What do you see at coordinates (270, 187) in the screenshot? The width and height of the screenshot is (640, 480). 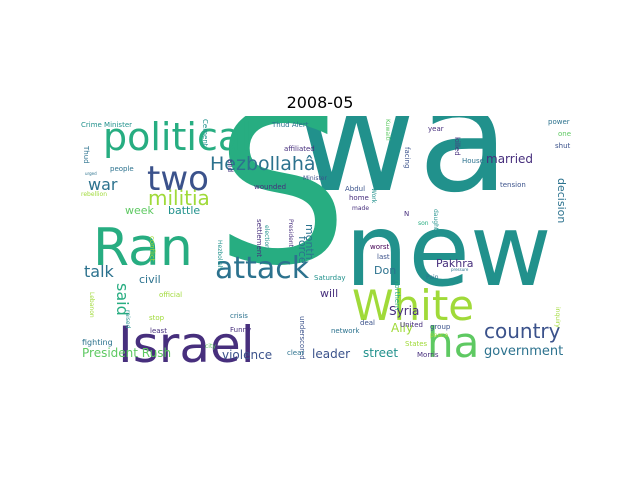 I see `cloud-word-wounded: wounded` at bounding box center [270, 187].